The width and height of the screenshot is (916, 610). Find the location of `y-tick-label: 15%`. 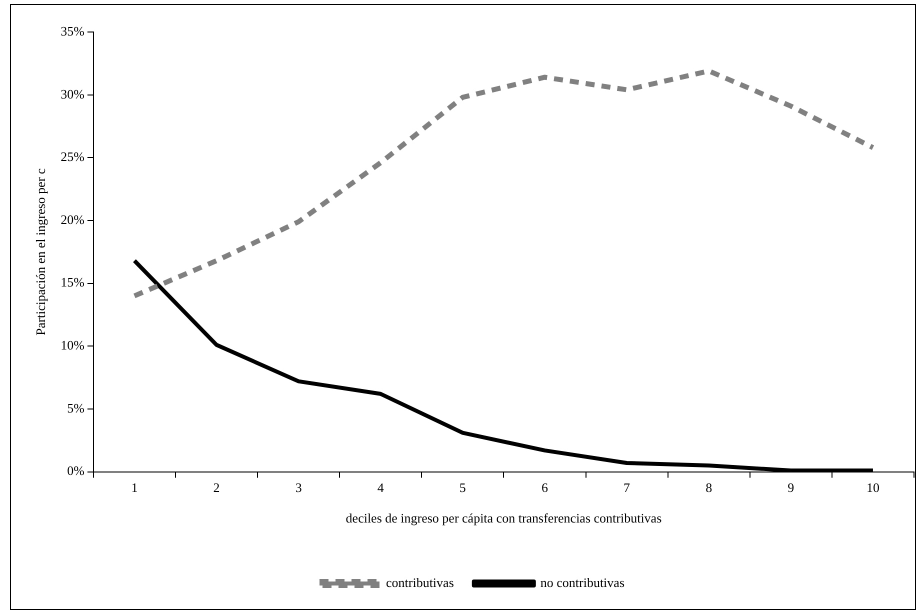

y-tick-label: 15% is located at coordinates (72, 282).